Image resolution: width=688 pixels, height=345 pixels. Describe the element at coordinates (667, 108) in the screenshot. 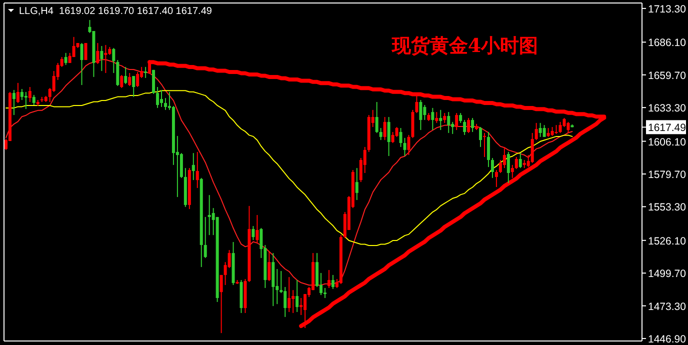

I see `y-tick-label: 1633.30` at that location.